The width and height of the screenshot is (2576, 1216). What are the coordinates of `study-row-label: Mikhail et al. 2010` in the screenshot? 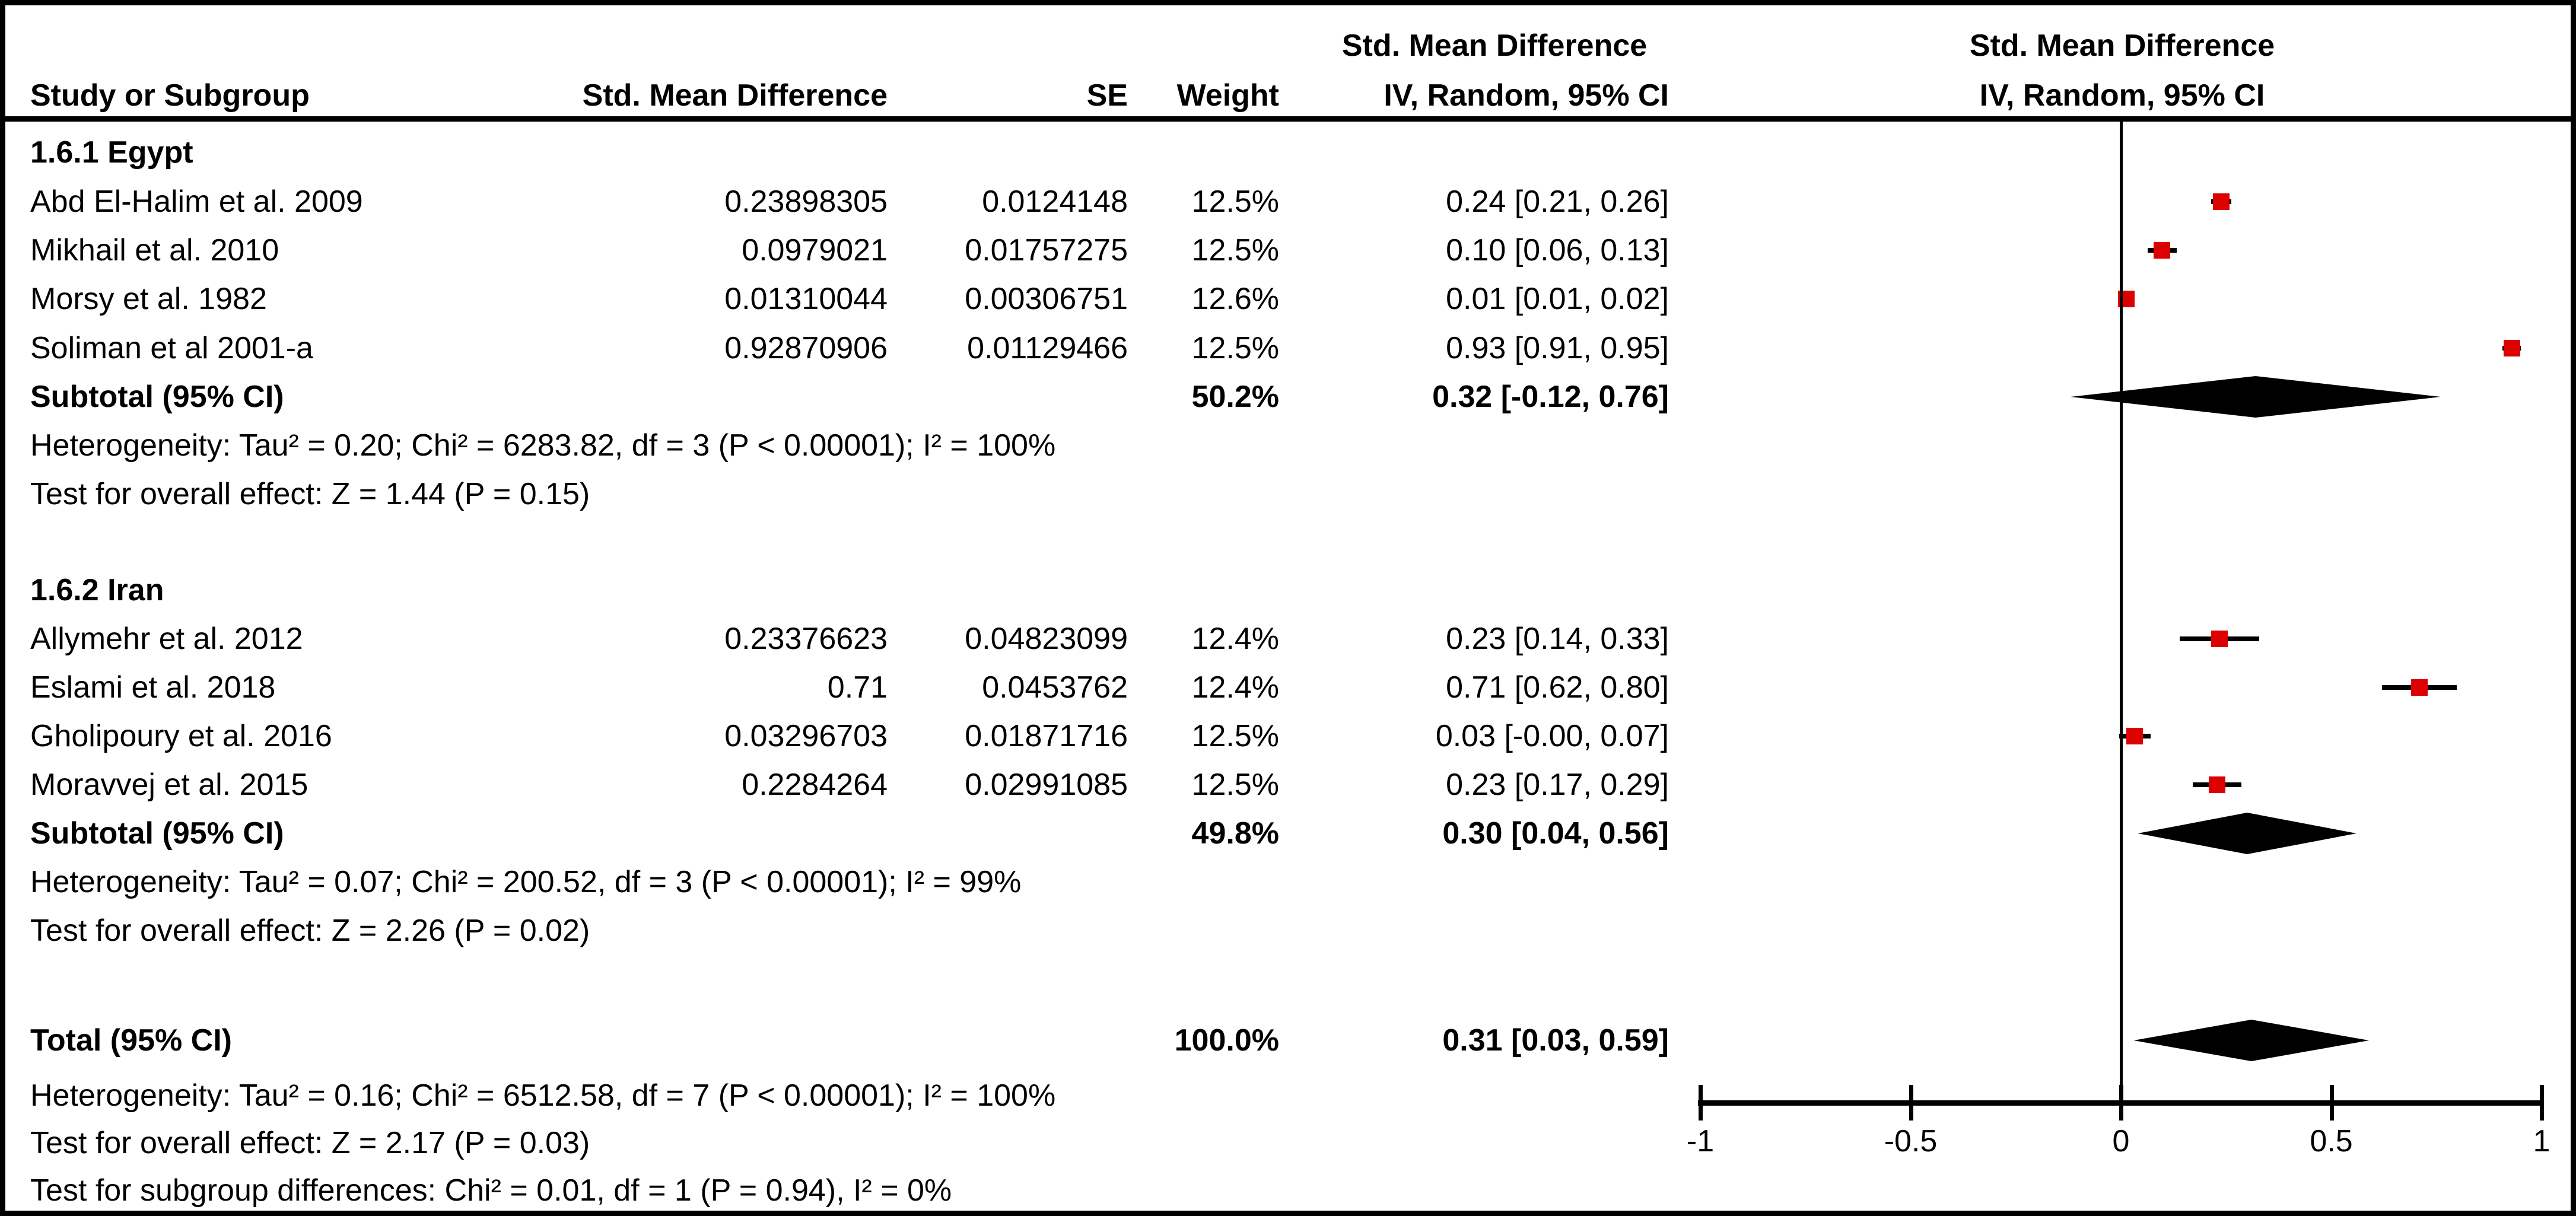 It's located at (154, 250).